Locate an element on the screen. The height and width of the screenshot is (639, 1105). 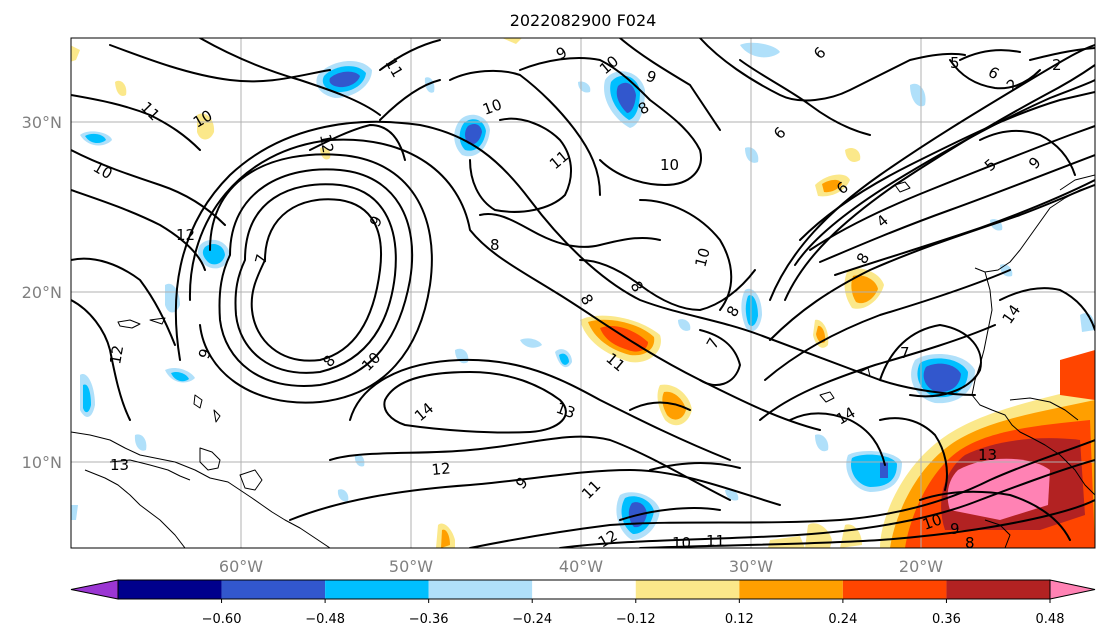
lat-label: 20°N is located at coordinates (42, 292).